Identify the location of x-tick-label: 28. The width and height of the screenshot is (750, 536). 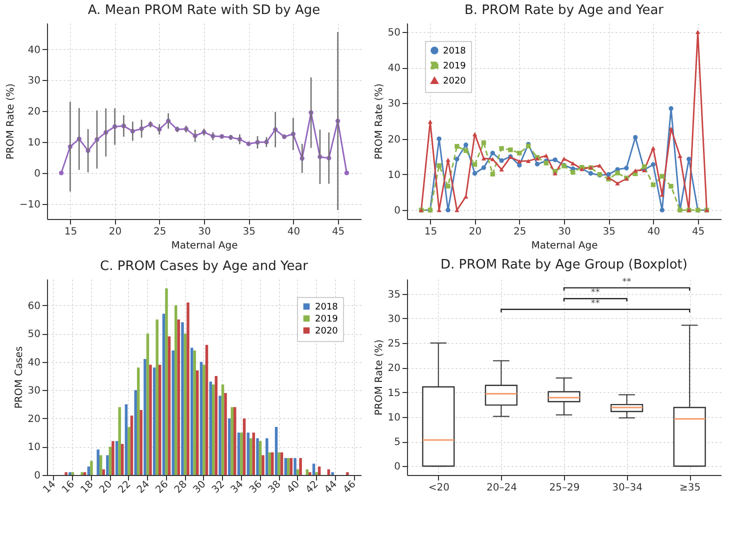
(181, 487).